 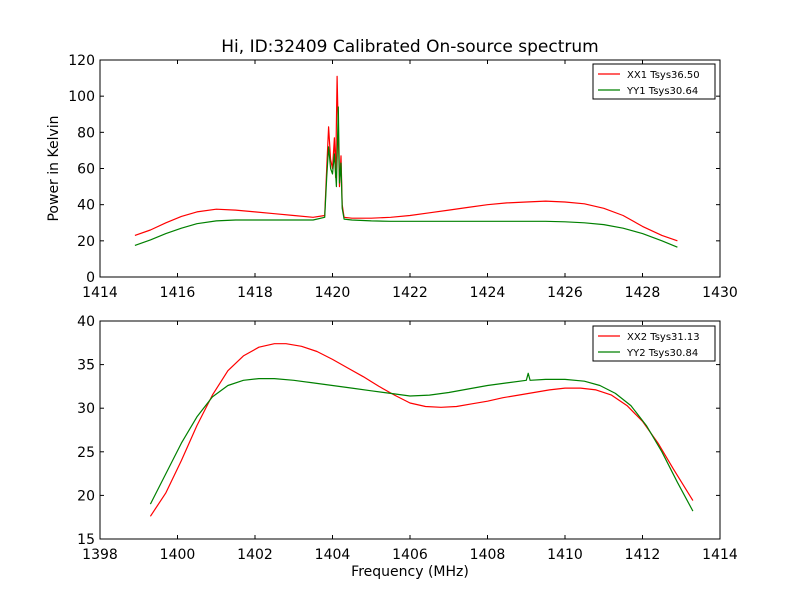 What do you see at coordinates (178, 555) in the screenshot?
I see `bottom-x-tick-label: 1400` at bounding box center [178, 555].